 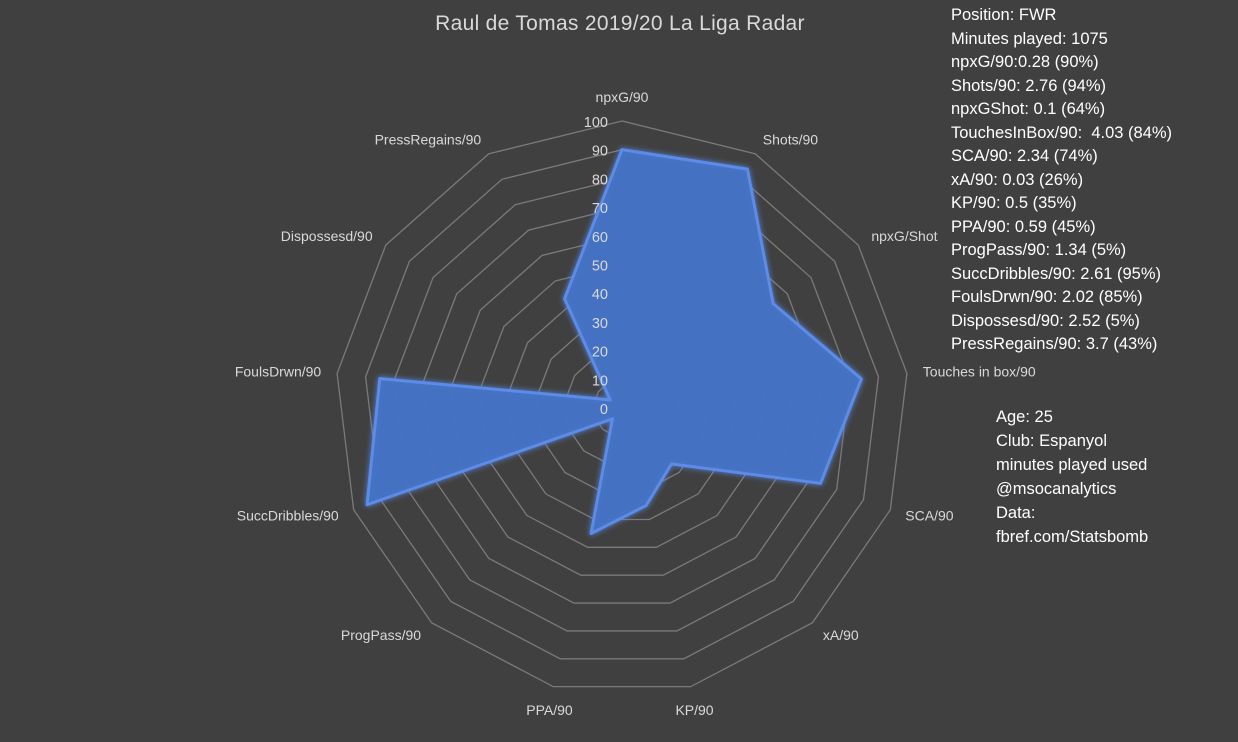 What do you see at coordinates (1039, 250) in the screenshot?
I see `stat-line: ProgPass/90: 1.34 (5%)` at bounding box center [1039, 250].